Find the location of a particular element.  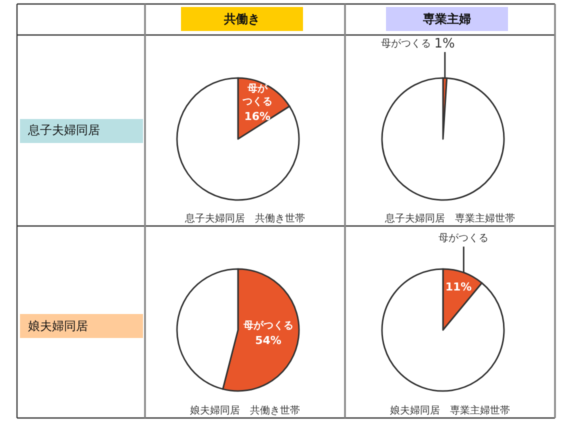

data-label: 54% is located at coordinates (268, 340).